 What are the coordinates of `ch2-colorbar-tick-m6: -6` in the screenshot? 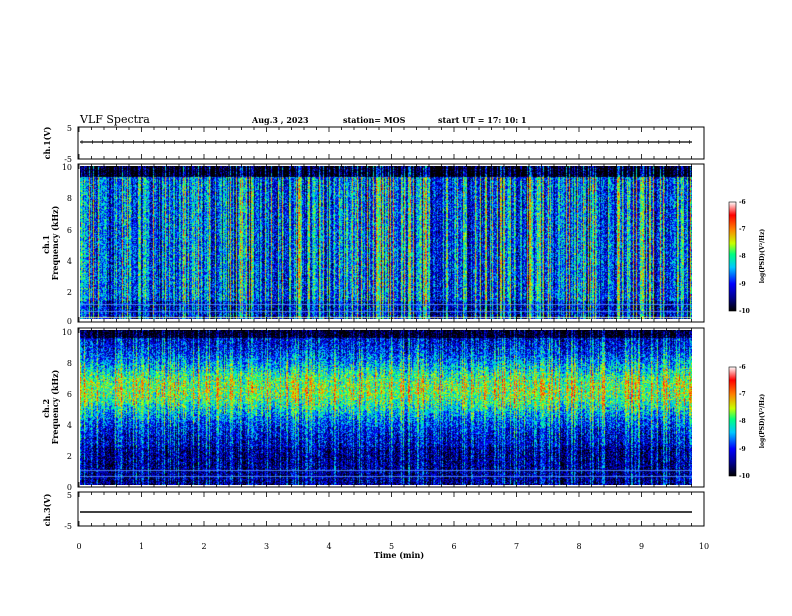 It's located at (742, 367).